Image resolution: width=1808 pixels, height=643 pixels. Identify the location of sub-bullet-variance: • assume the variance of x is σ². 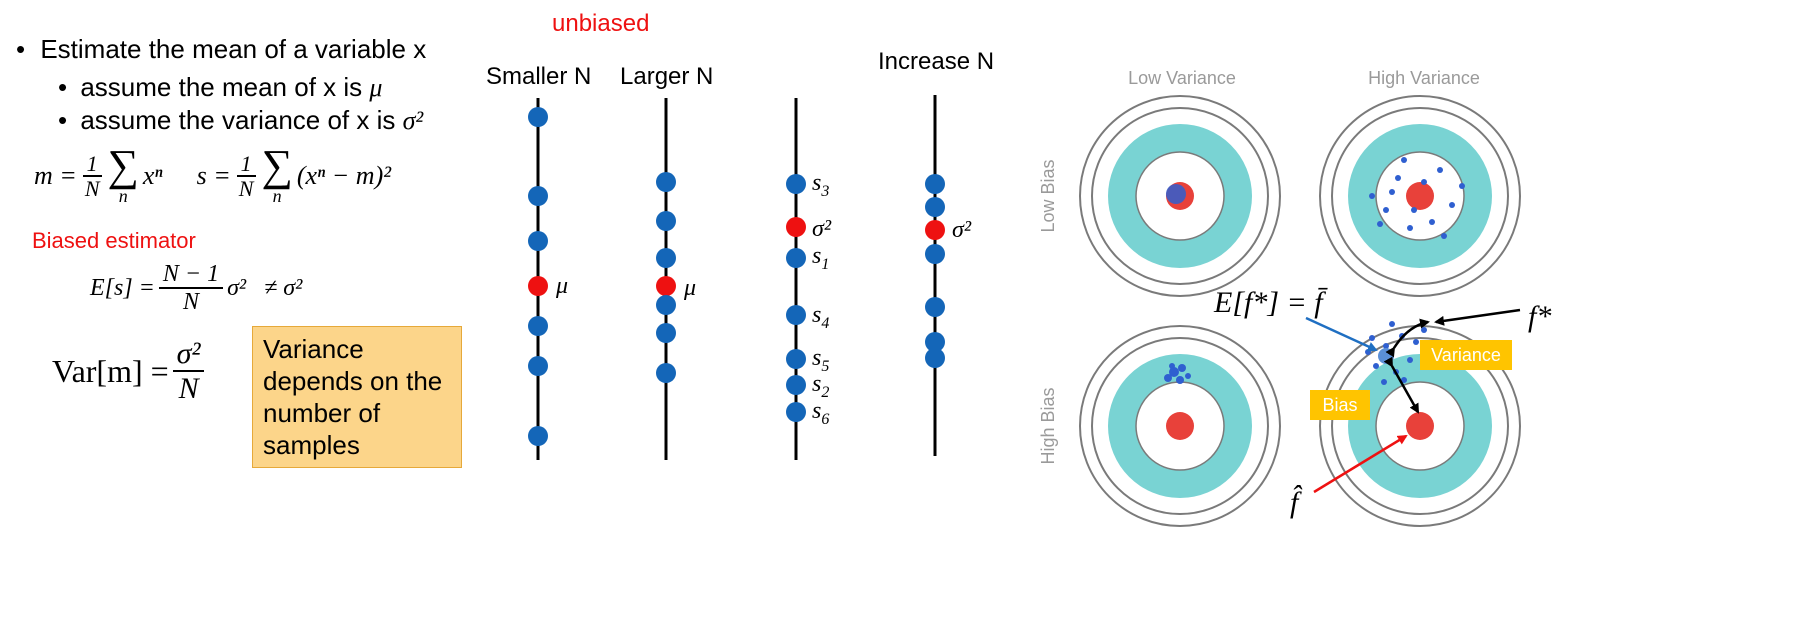
(241, 120).